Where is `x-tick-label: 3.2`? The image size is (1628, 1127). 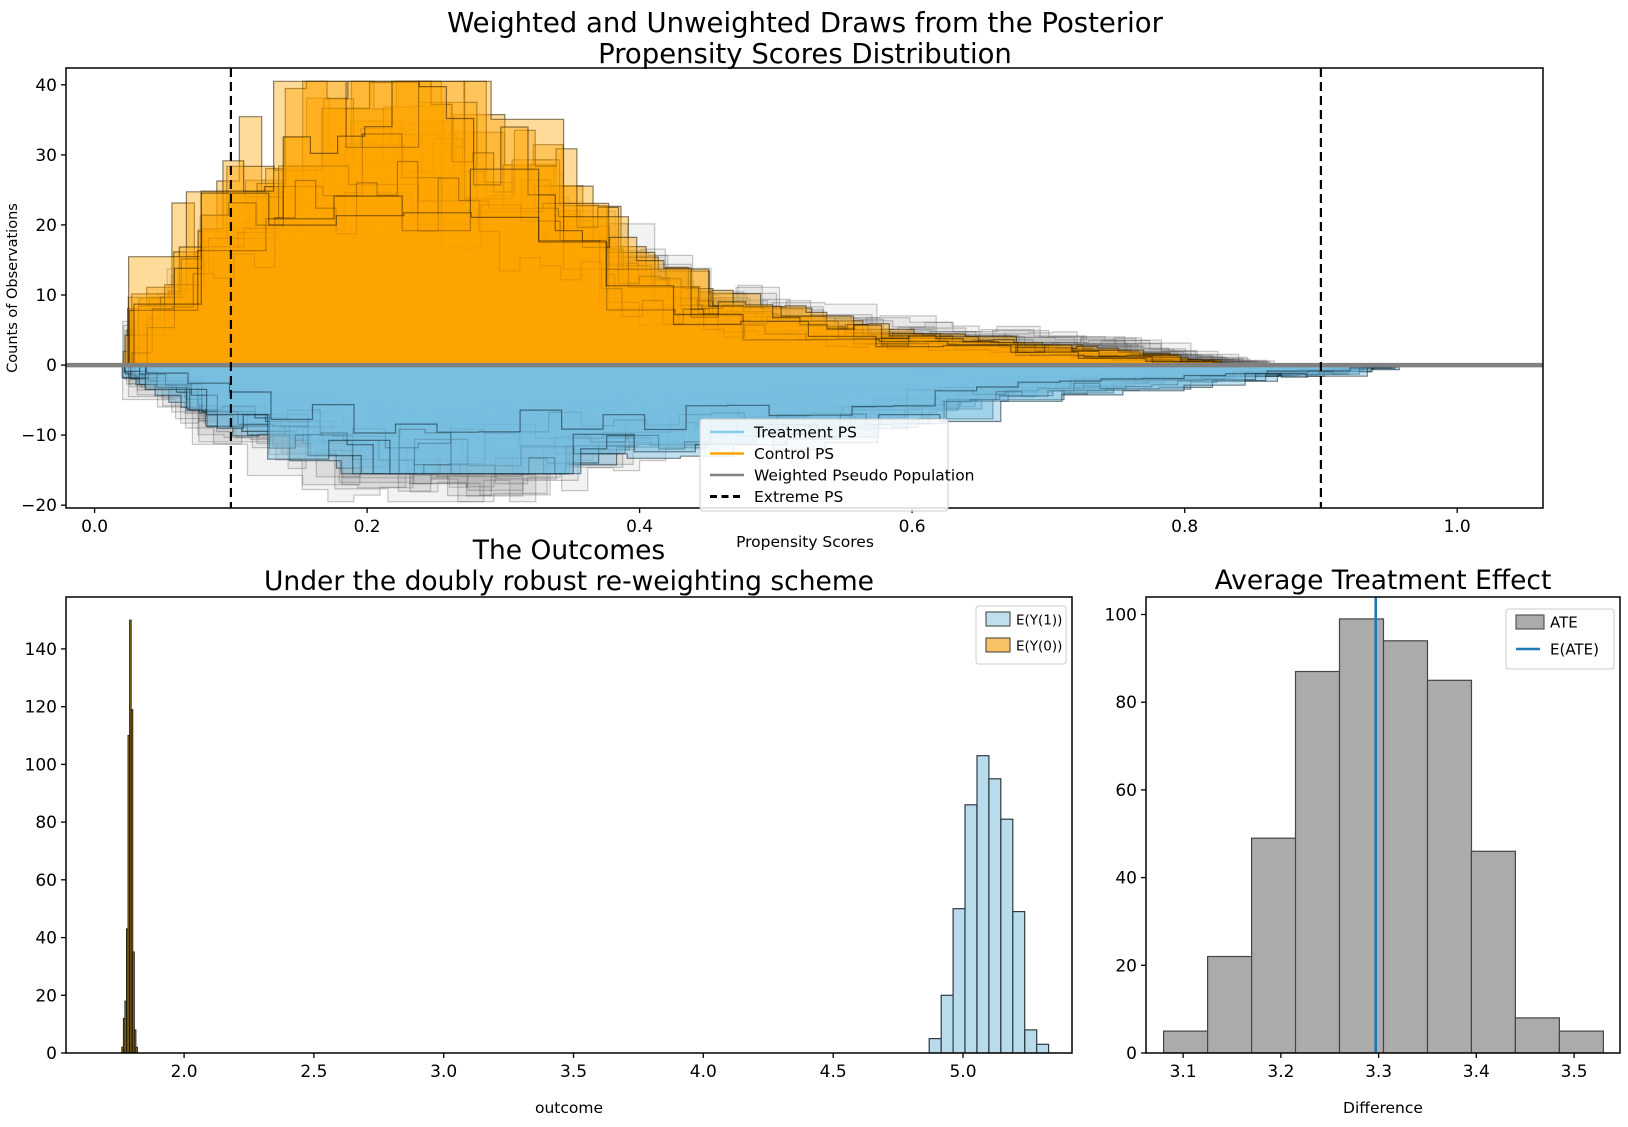
x-tick-label: 3.2 is located at coordinates (1280, 1072).